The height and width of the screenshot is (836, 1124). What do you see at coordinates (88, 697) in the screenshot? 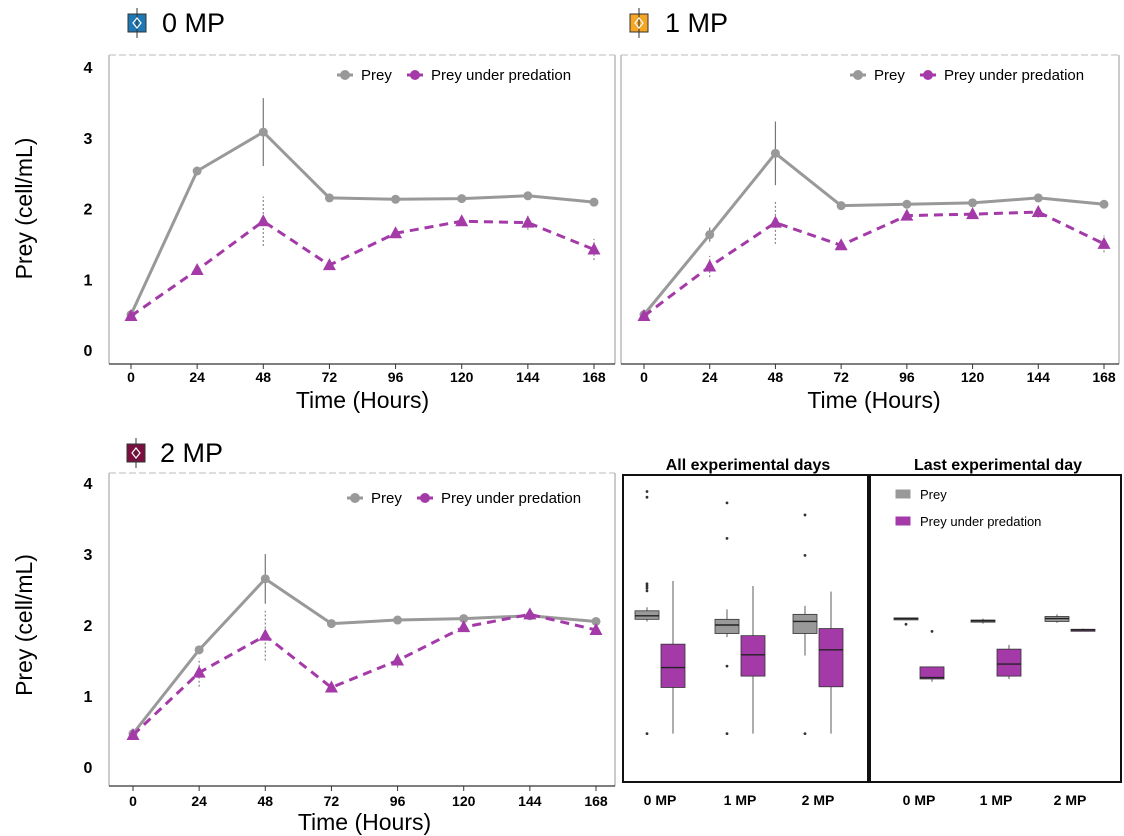
I see `y-tick-label: 1` at bounding box center [88, 697].